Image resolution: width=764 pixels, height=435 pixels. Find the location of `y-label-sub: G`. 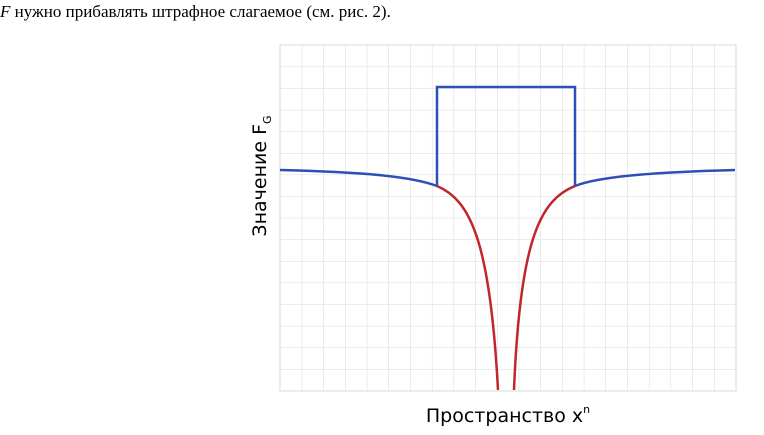

y-label-sub: G is located at coordinates (267, 119).